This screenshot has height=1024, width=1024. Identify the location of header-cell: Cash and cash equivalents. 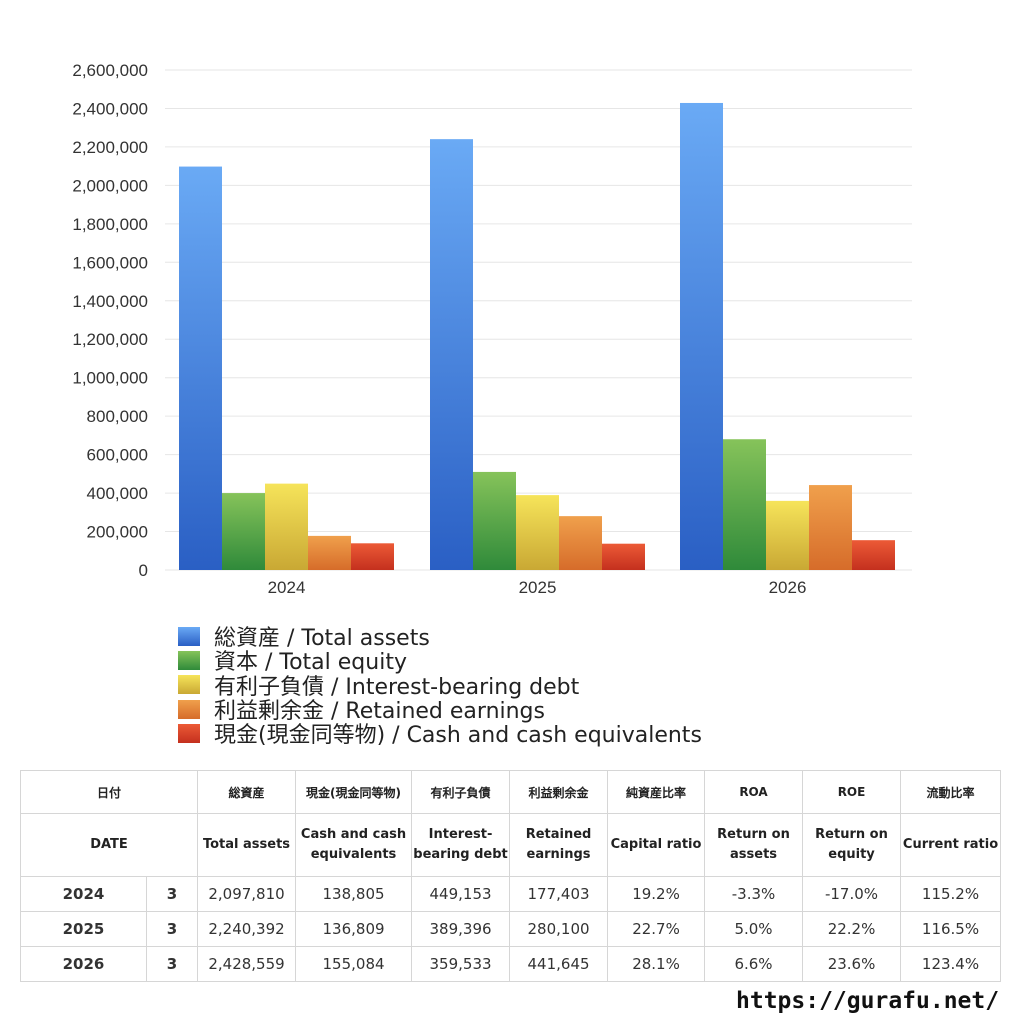
(354, 845).